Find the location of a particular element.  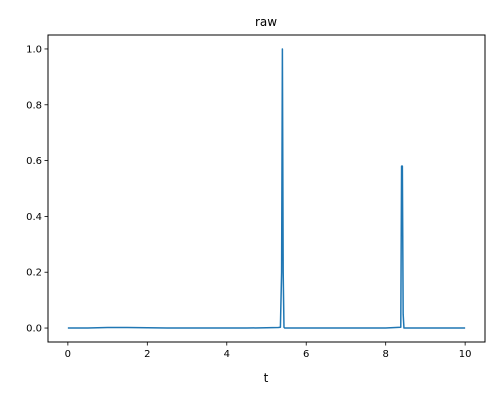

y-tick-label: 0.4 is located at coordinates (34, 217).